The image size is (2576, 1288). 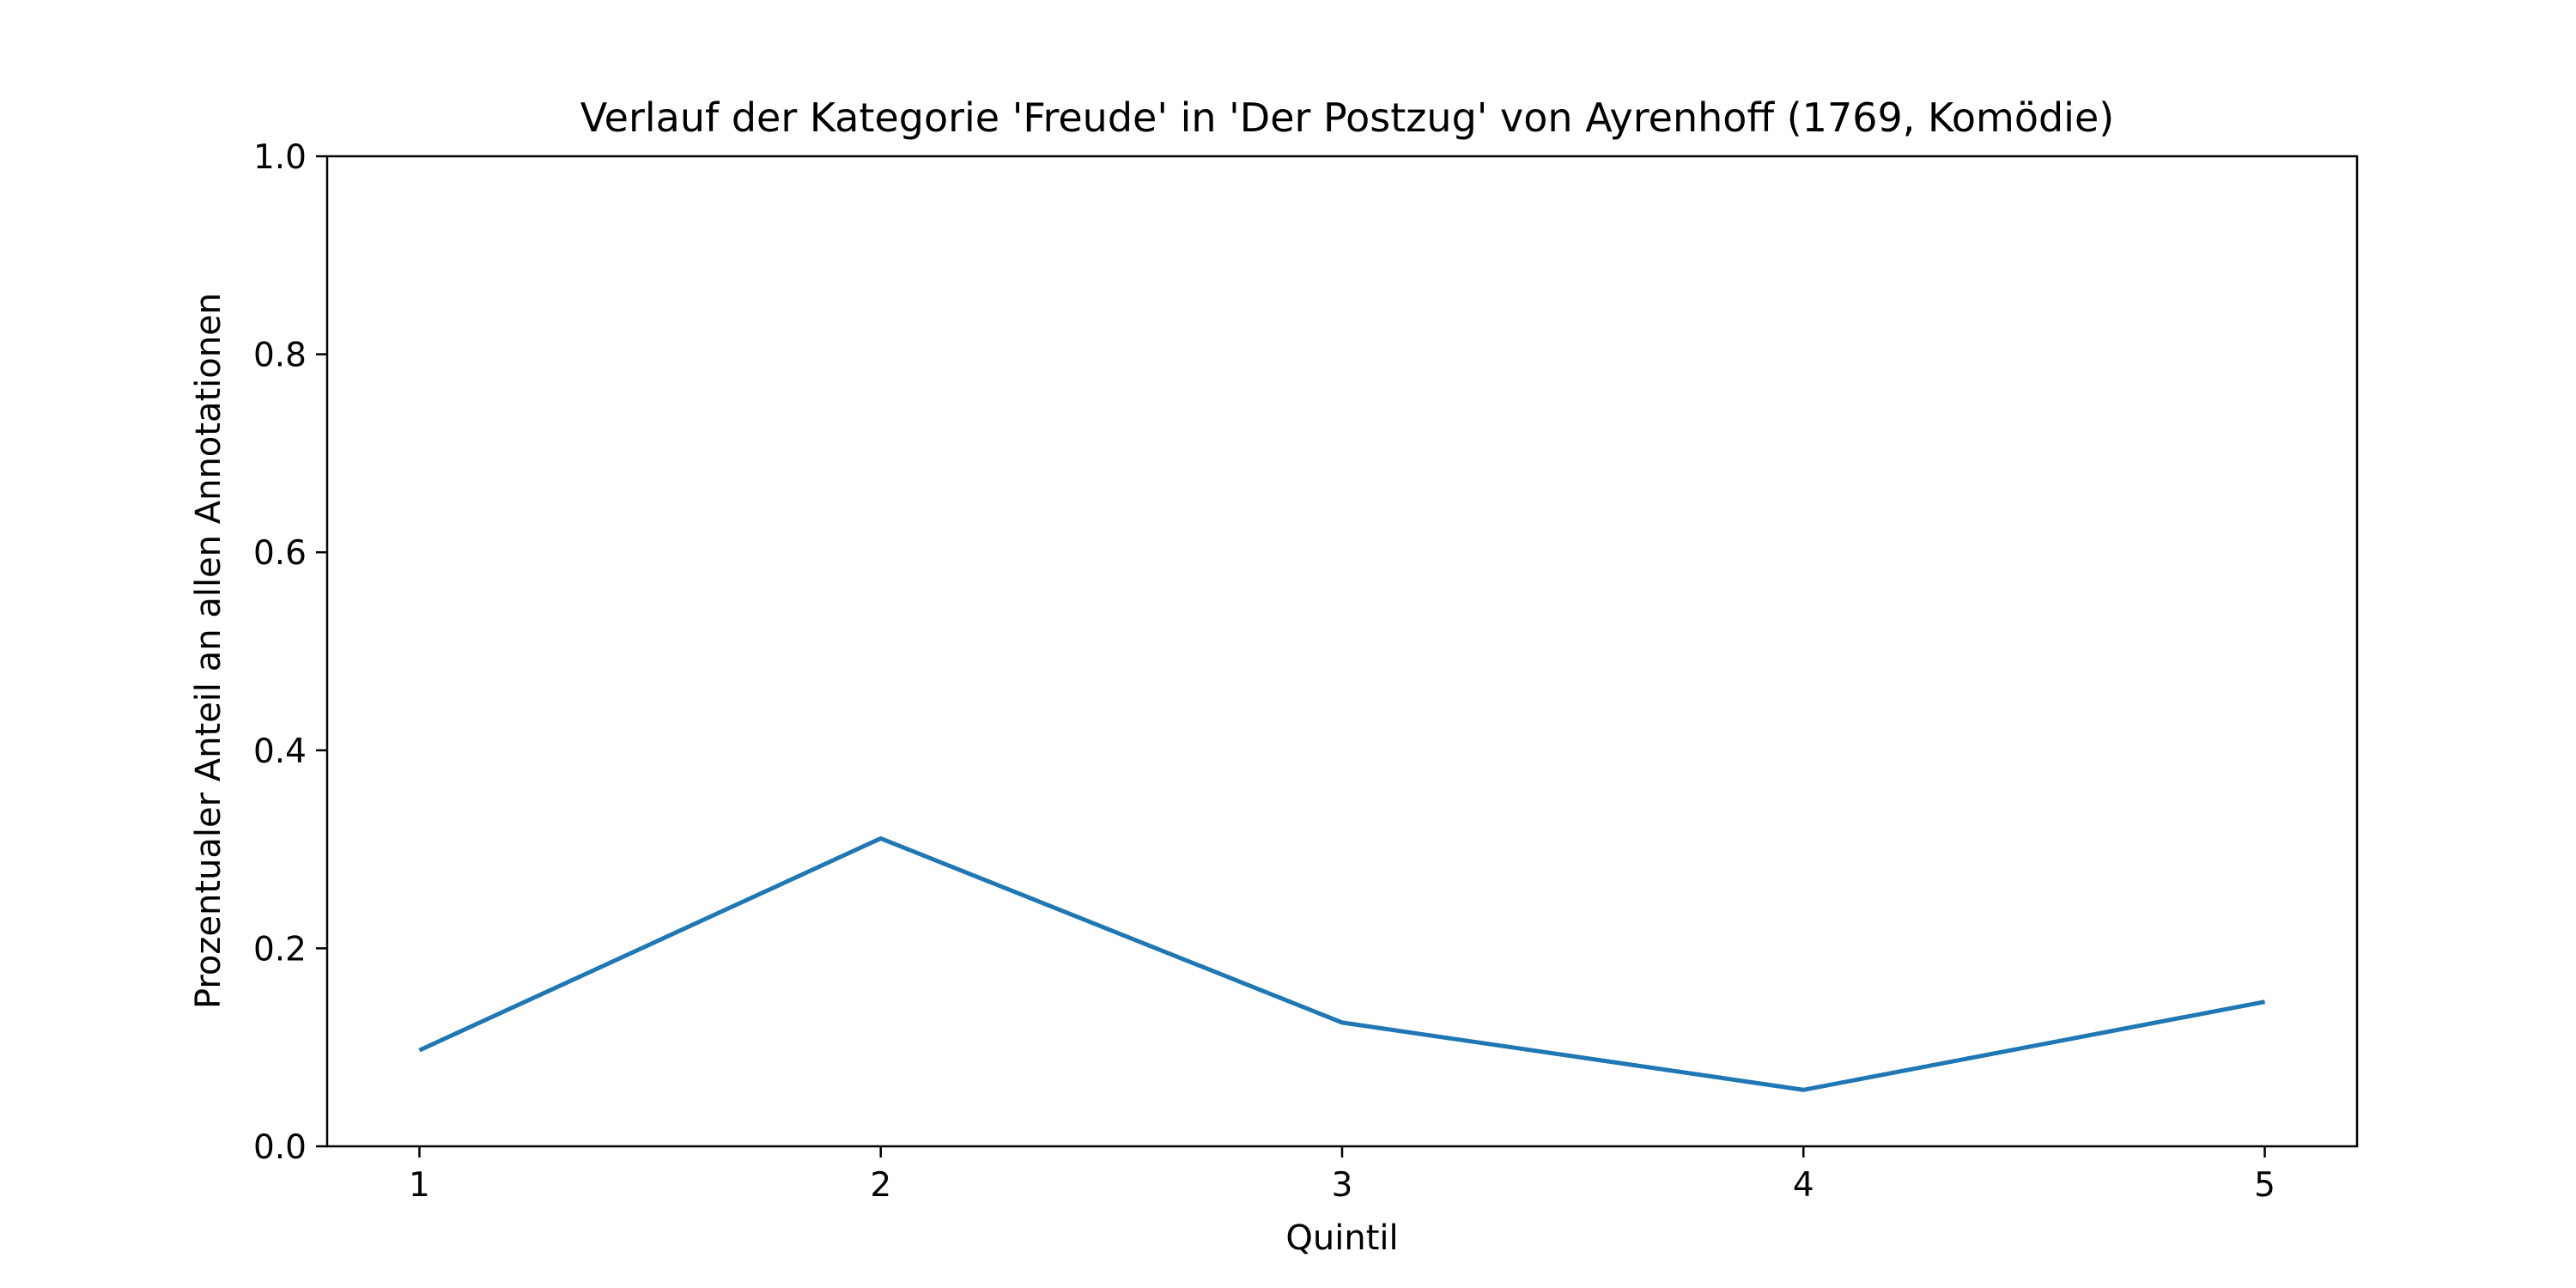 What do you see at coordinates (280, 751) in the screenshot?
I see `y-tick-label: 0.4` at bounding box center [280, 751].